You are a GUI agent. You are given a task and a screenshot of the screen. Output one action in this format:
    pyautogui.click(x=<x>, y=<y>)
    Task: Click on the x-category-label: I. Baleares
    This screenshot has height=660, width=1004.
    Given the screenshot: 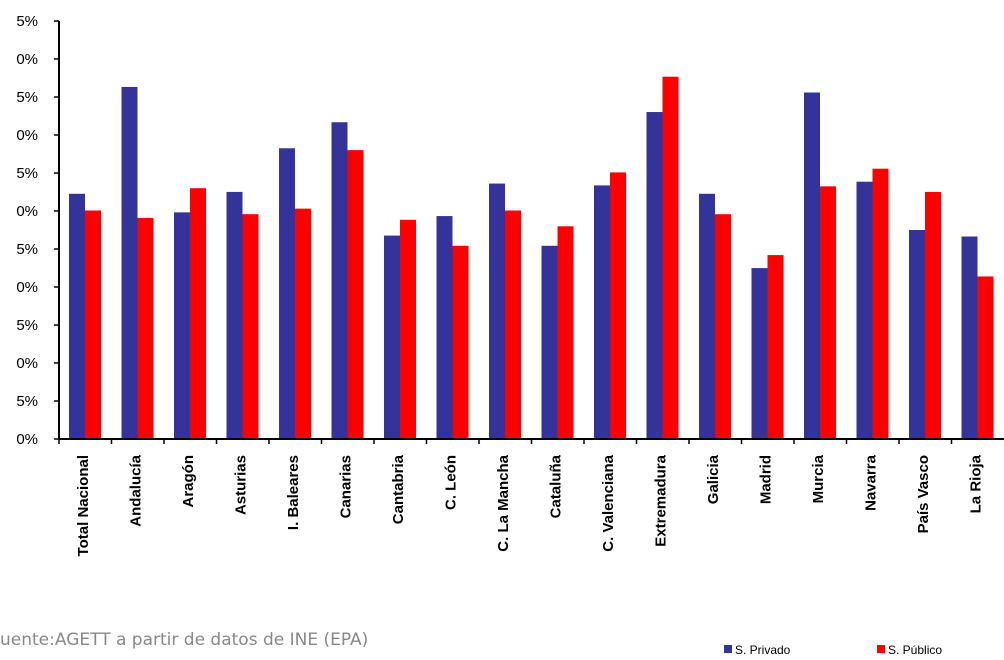 What is the action you would take?
    pyautogui.click(x=293, y=492)
    